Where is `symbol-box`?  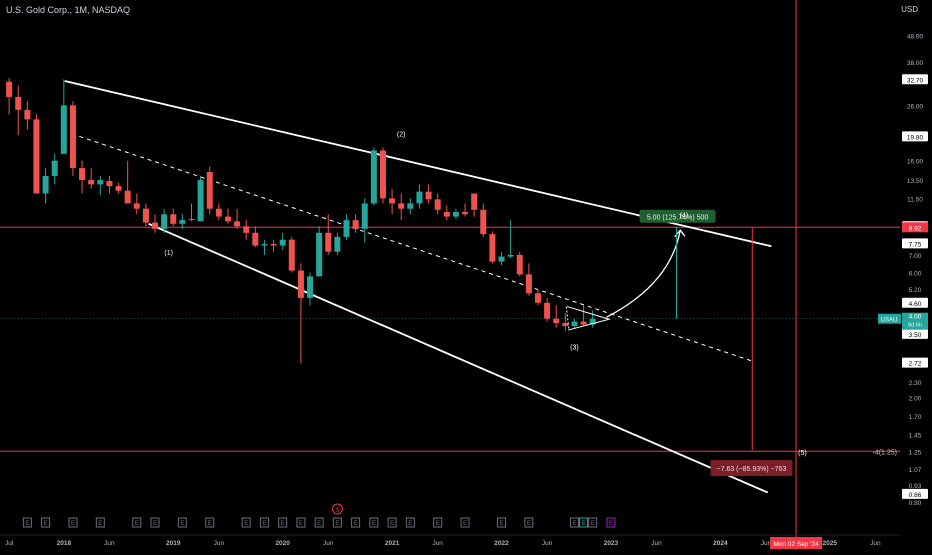 symbol-box is located at coordinates (889, 318).